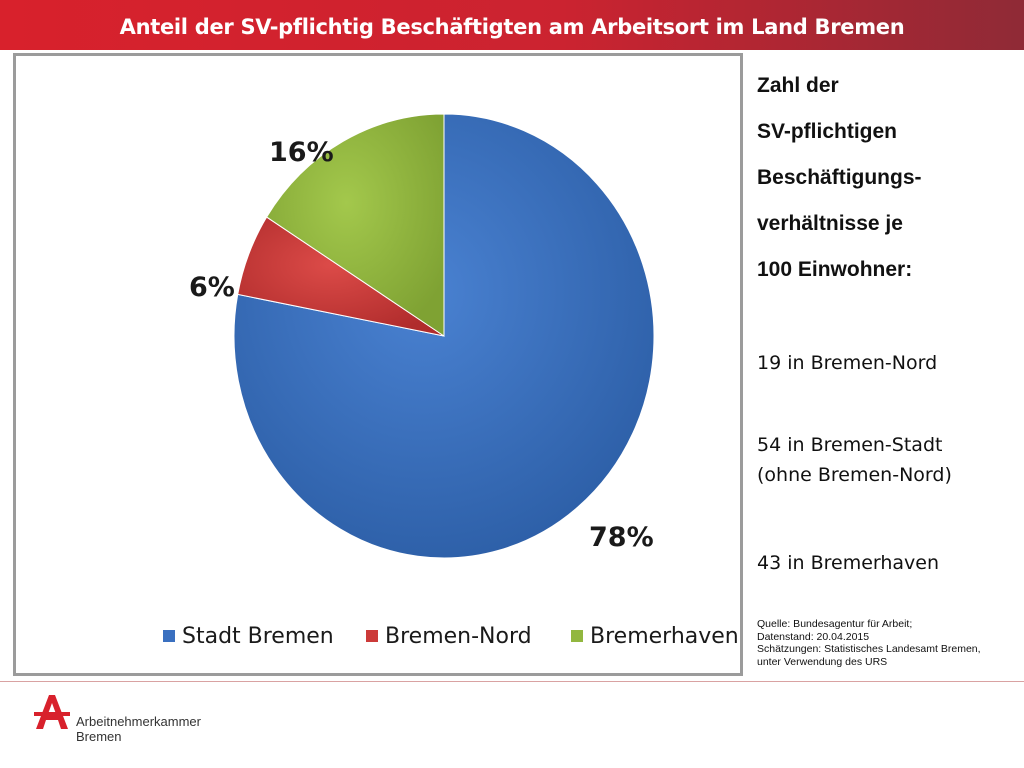 This screenshot has width=1024, height=768. I want to click on data-label-stadt-bremen: 78%, so click(621, 537).